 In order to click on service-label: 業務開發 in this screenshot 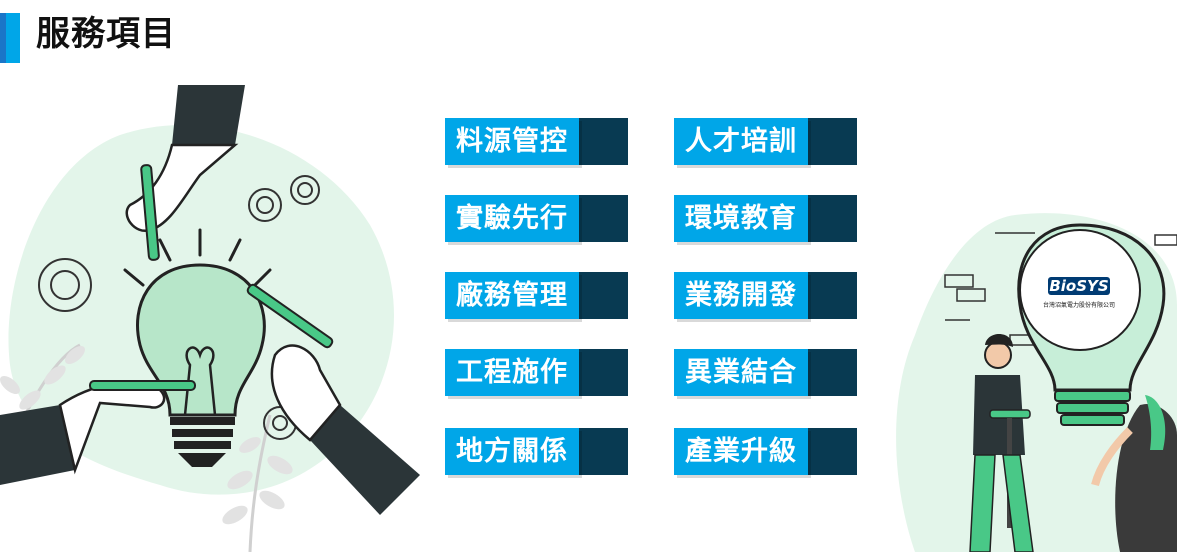, I will do `click(741, 295)`.